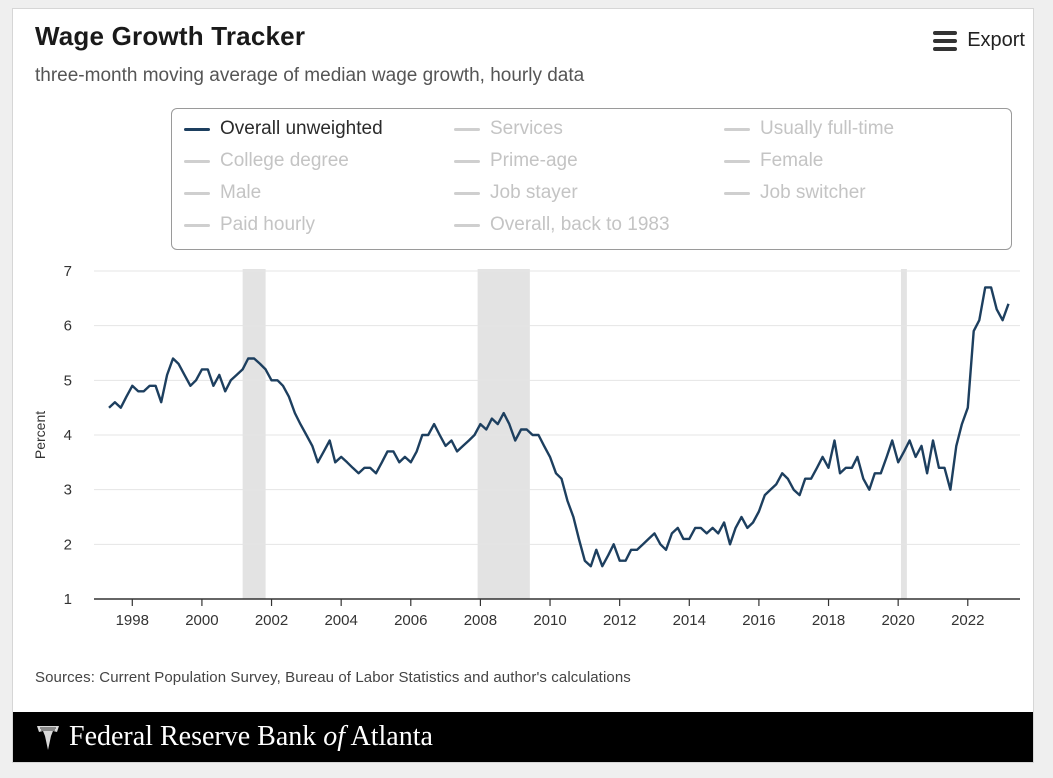 The height and width of the screenshot is (778, 1053). Describe the element at coordinates (48, 738) in the screenshot. I see `eagle-logo-icon` at that location.